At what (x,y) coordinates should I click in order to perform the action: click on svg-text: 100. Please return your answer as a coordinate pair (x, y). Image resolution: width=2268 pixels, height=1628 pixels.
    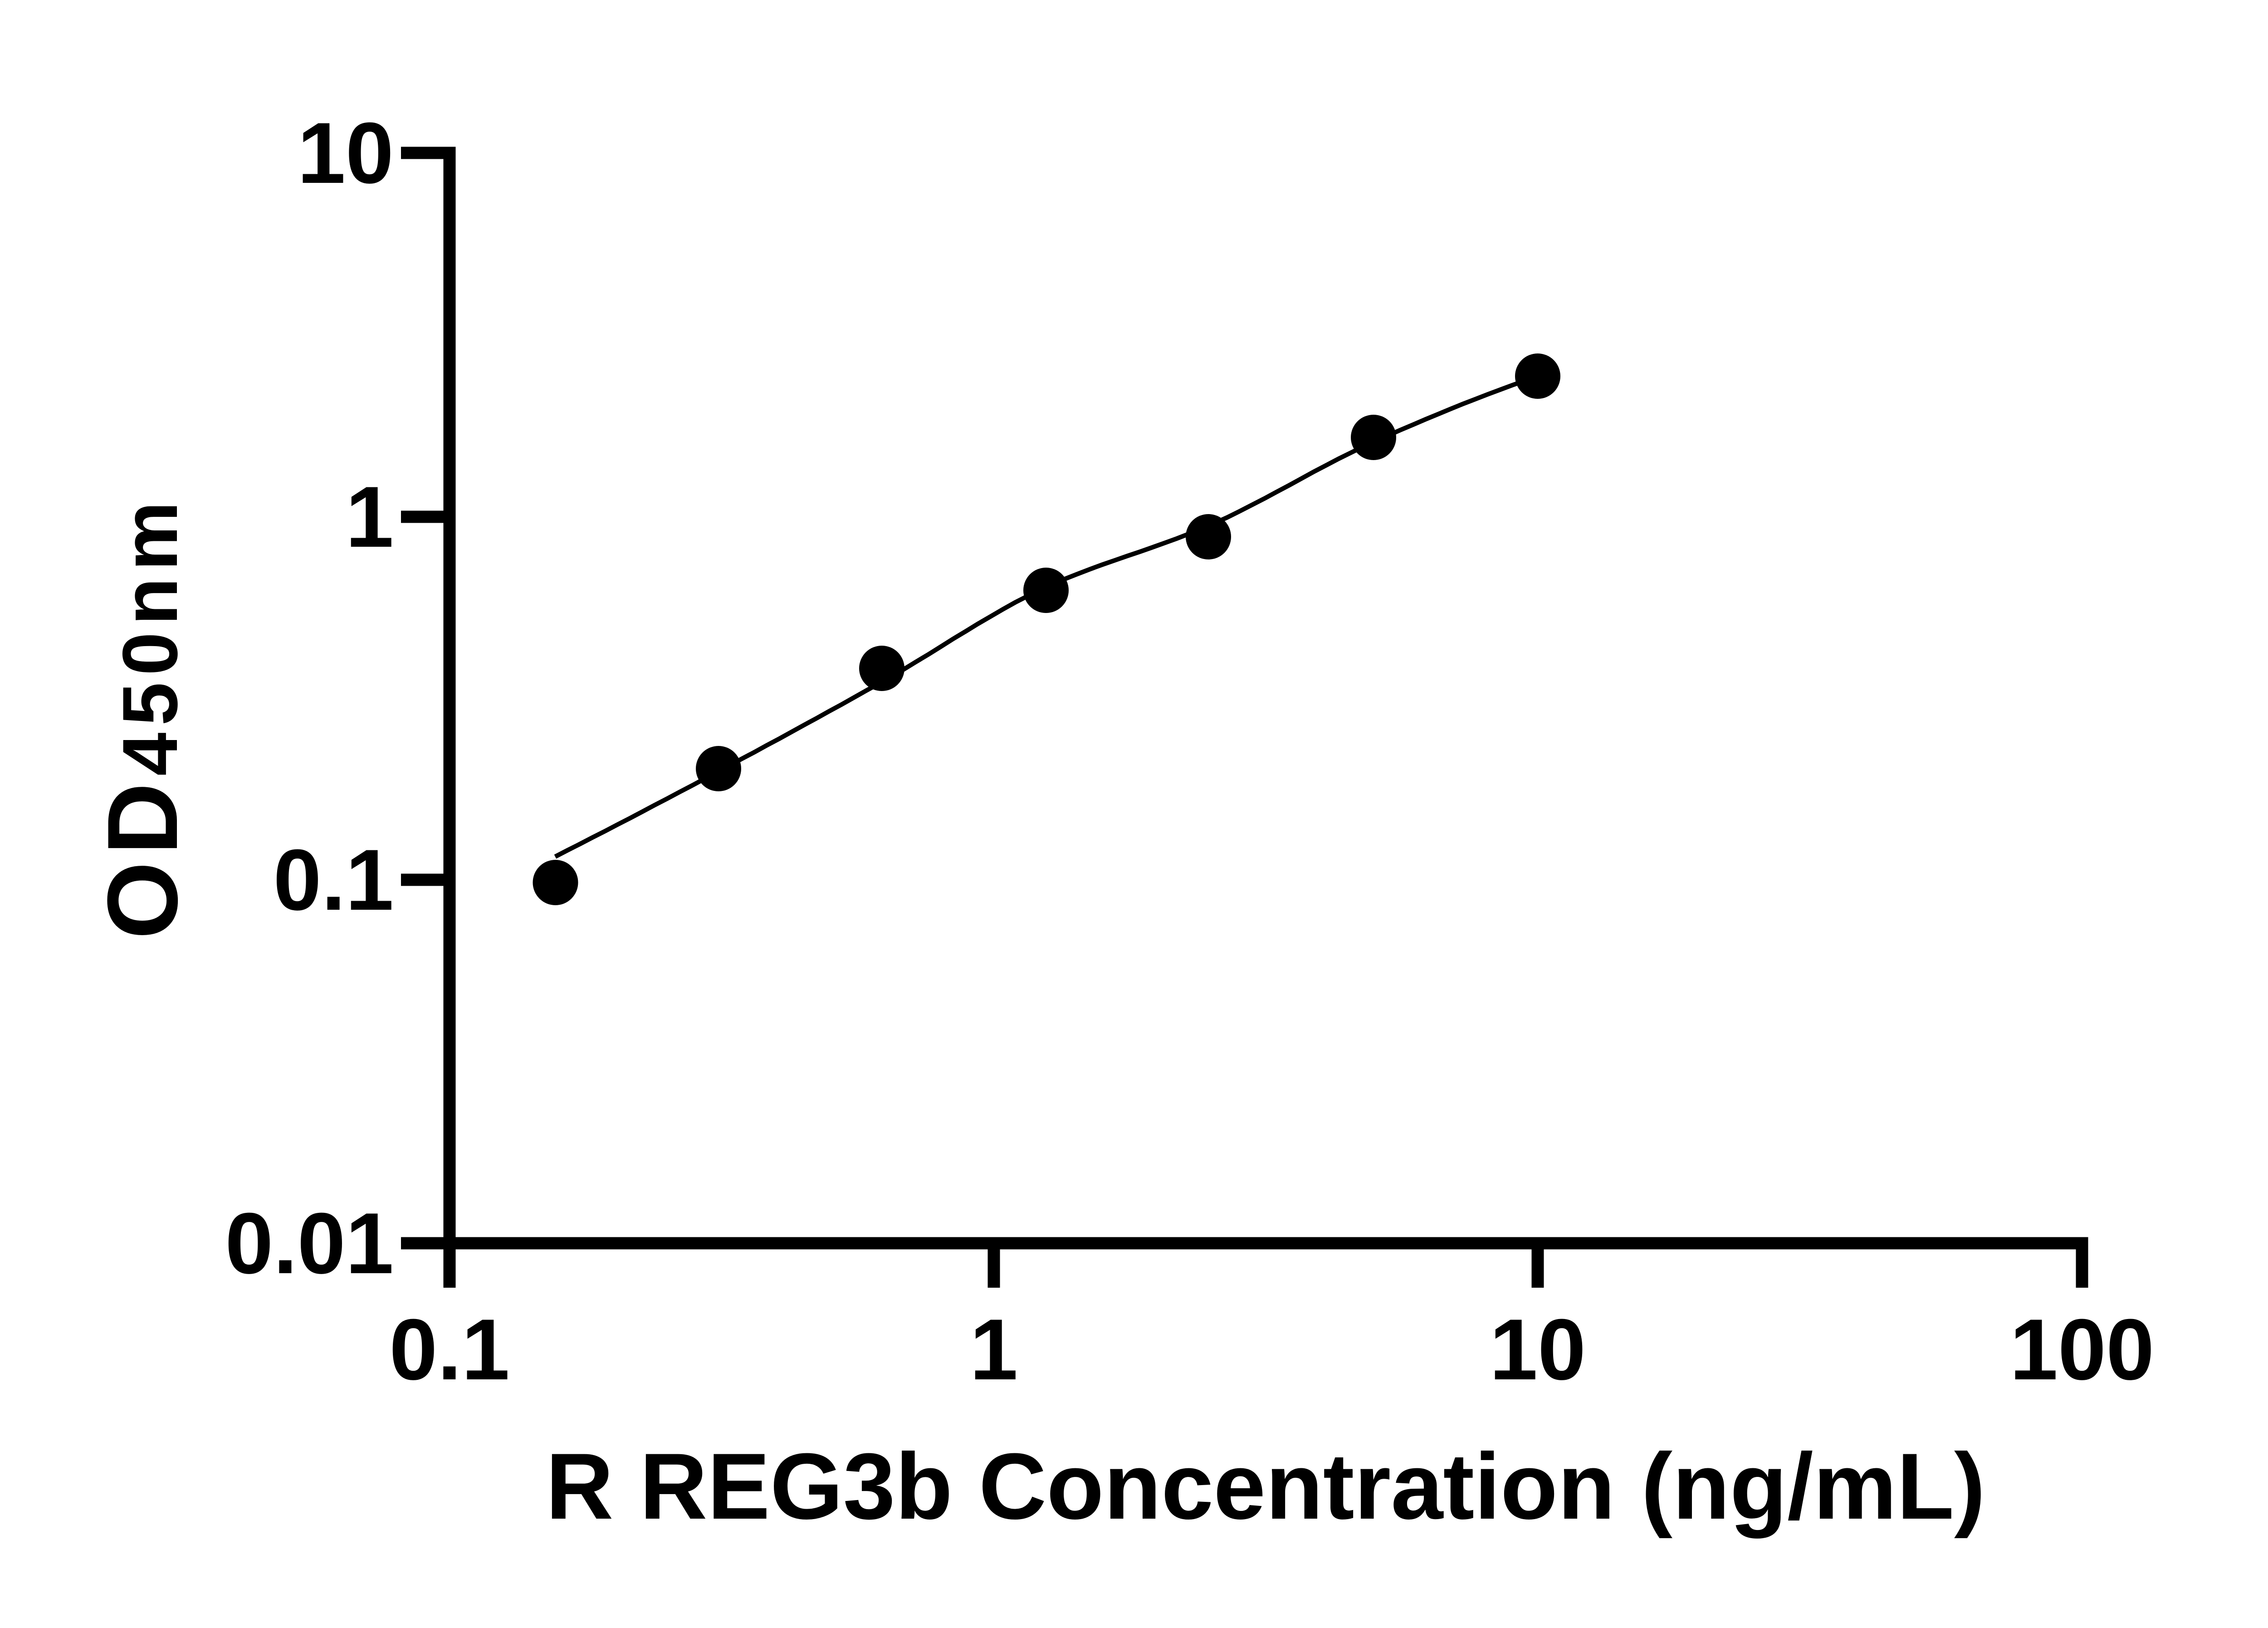
    Looking at the image, I should click on (2083, 1349).